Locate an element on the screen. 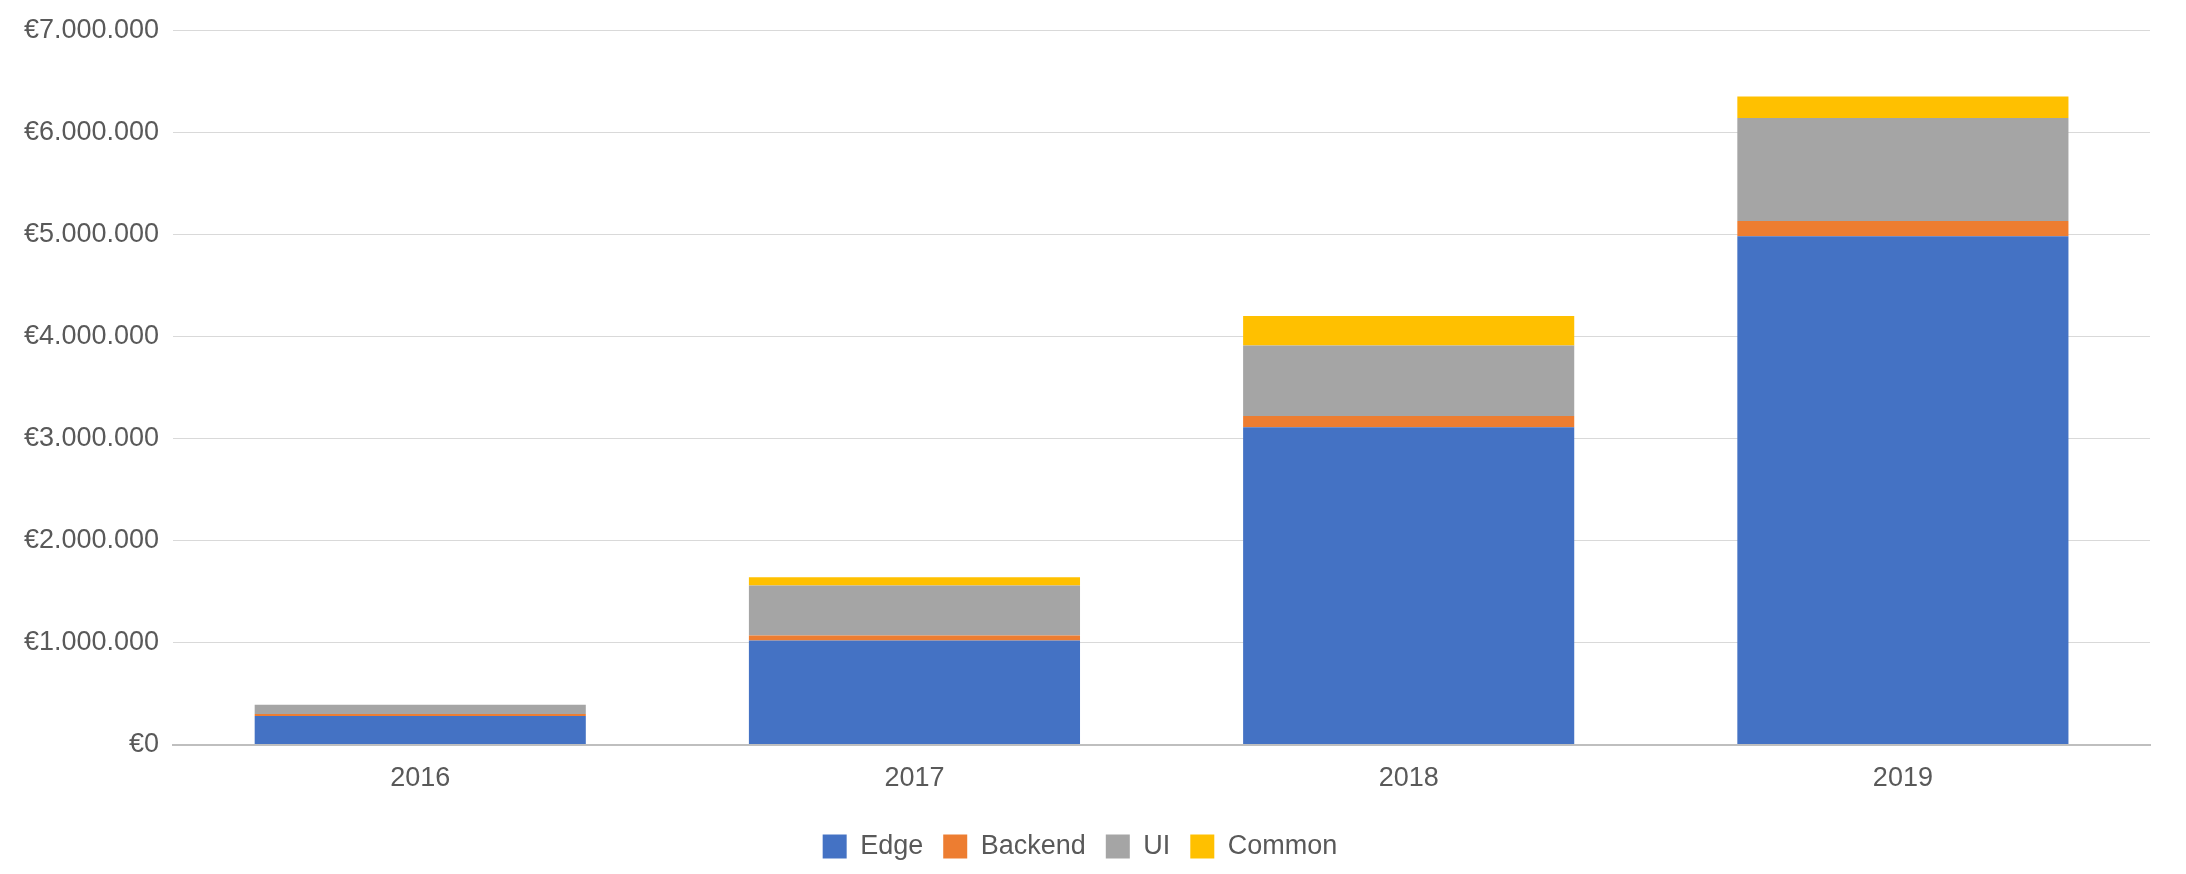 Image resolution: width=2186 pixels, height=874 pixels. y-tick-label: €6.000.000 is located at coordinates (91, 130).